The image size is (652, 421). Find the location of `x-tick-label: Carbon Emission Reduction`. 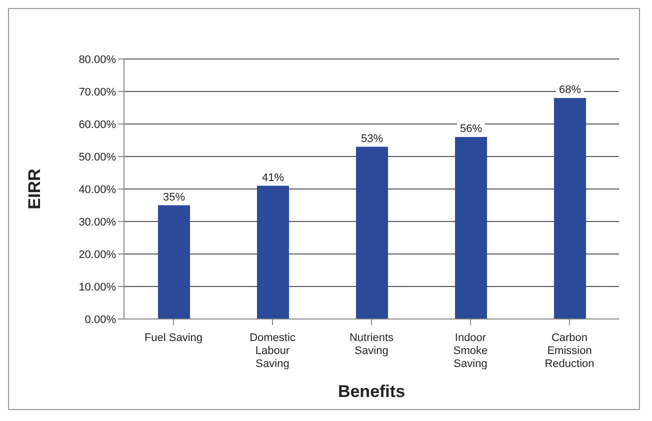

x-tick-label: Carbon Emission Reduction is located at coordinates (569, 351).